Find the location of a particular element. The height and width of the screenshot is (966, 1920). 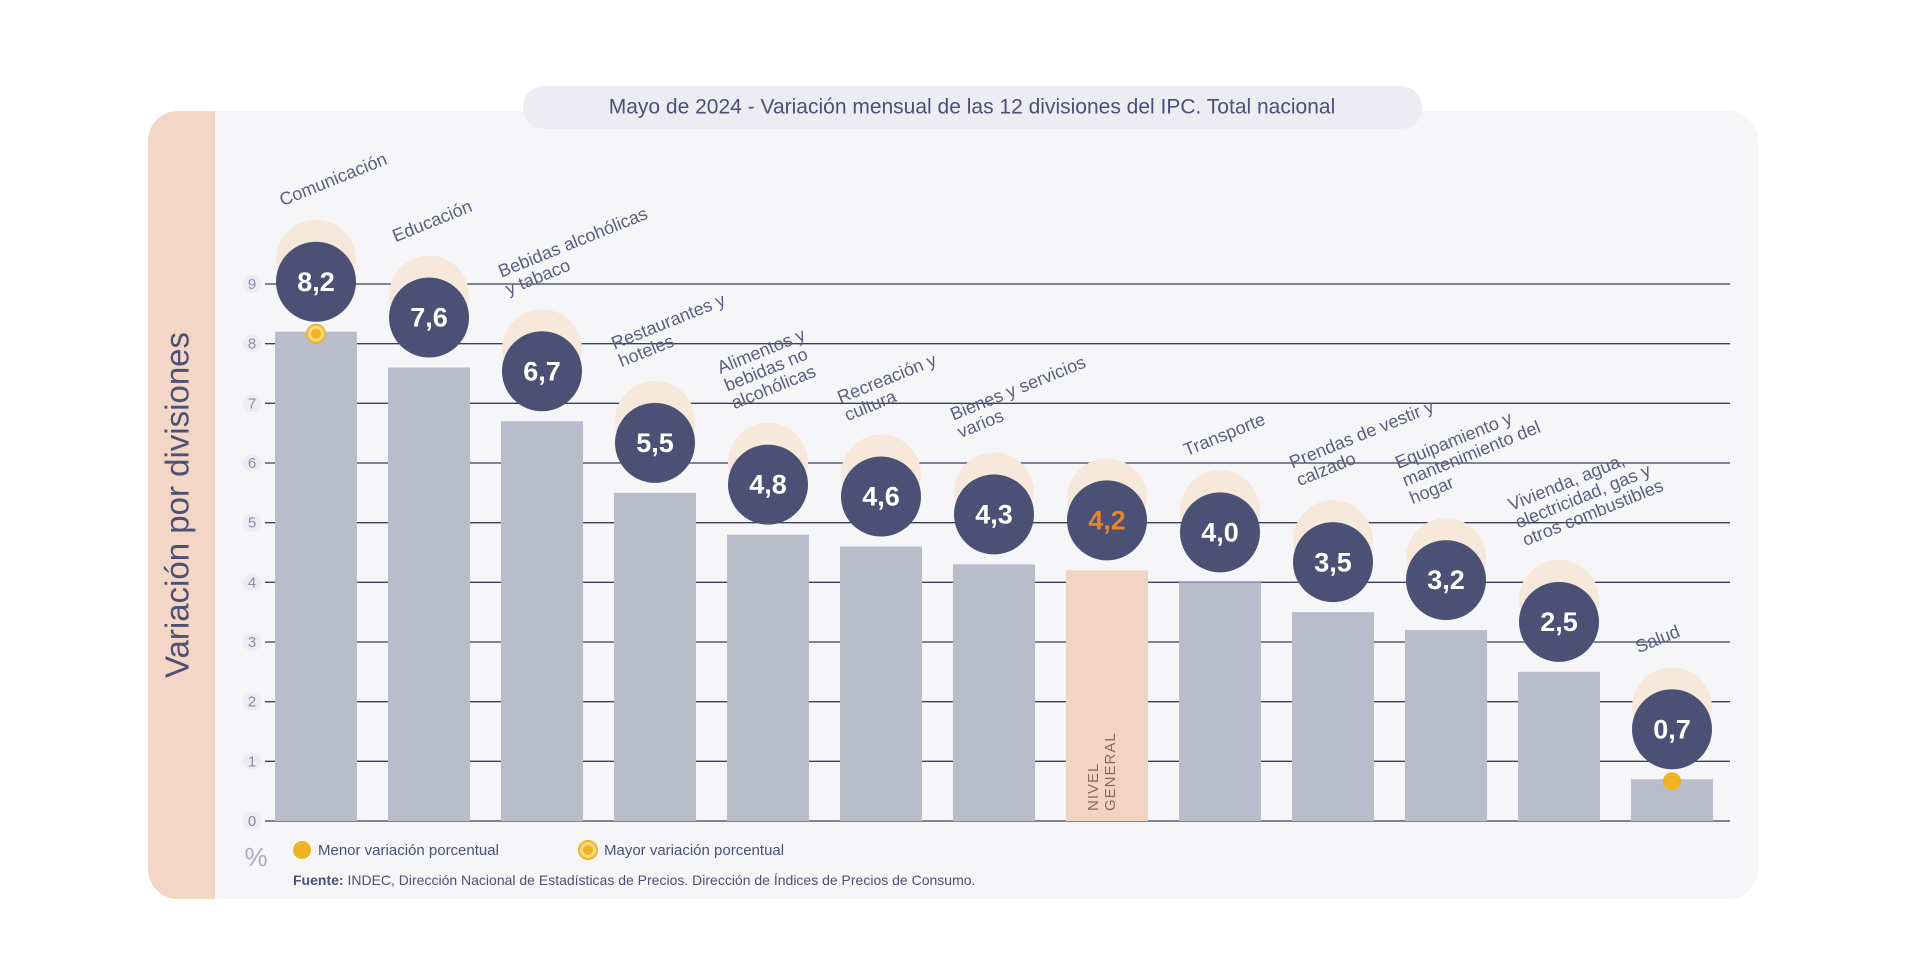

y-tick-label: 3 is located at coordinates (252, 642).